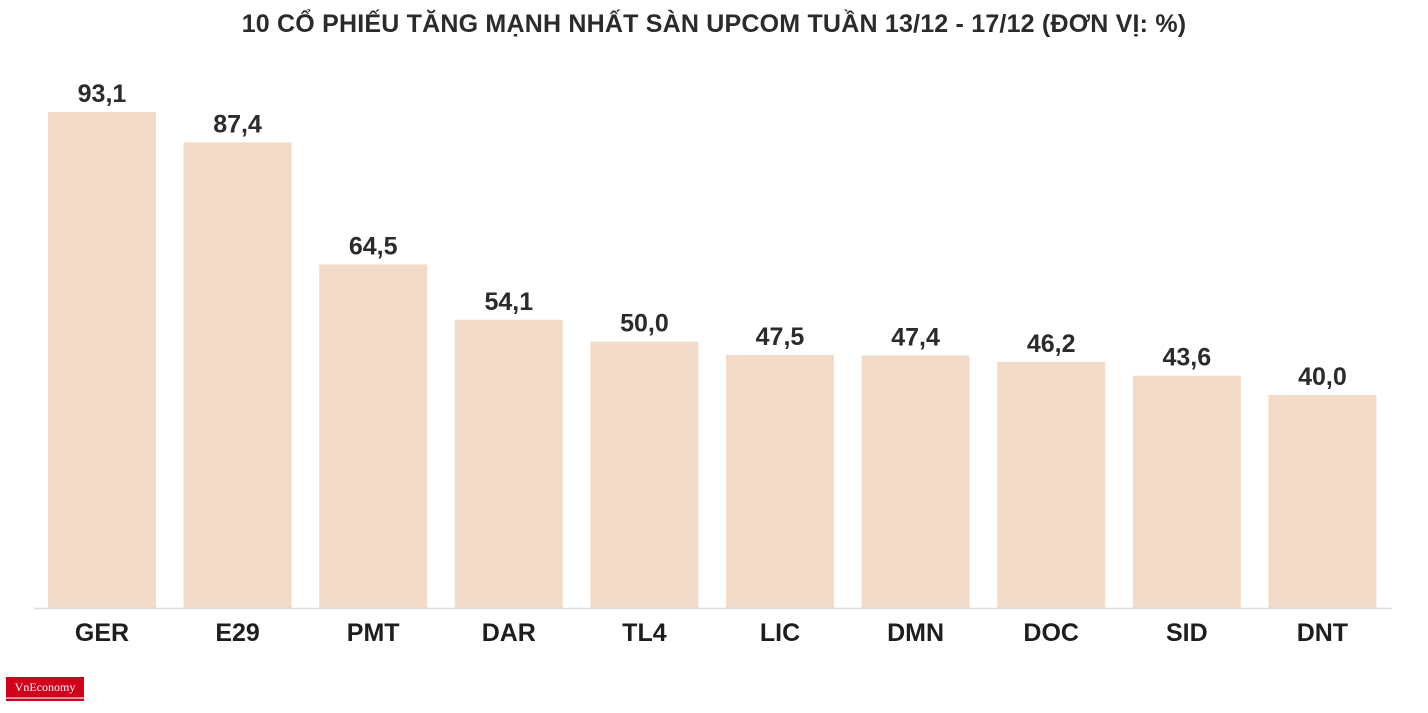  Describe the element at coordinates (1186, 358) in the screenshot. I see `value-label-sid: 43,6` at that location.